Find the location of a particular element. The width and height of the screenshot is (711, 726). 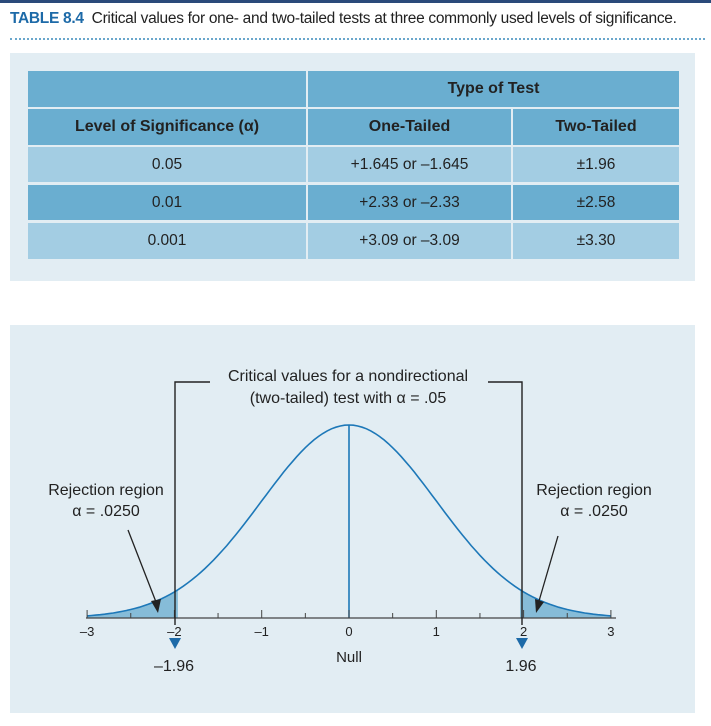

group-header-row: Type of Test is located at coordinates (493, 89).